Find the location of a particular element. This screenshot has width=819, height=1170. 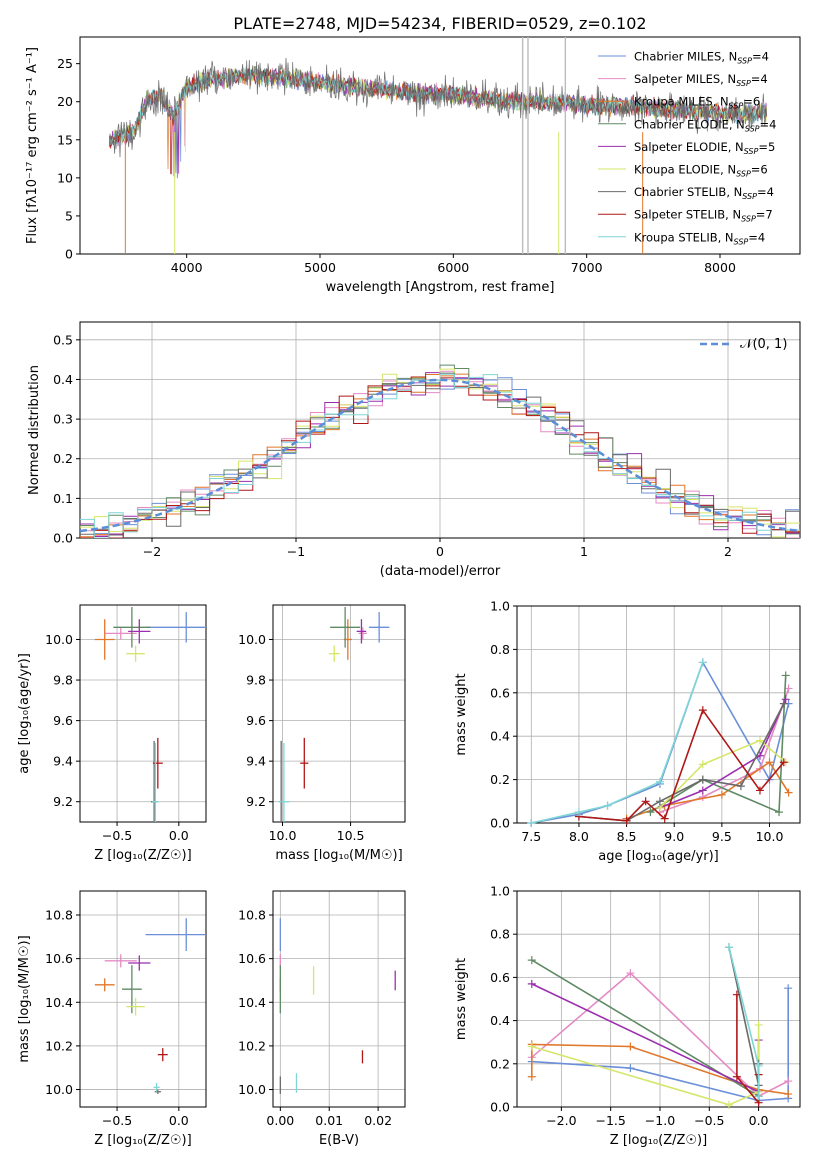

x-tick-label: 2 is located at coordinates (728, 551).